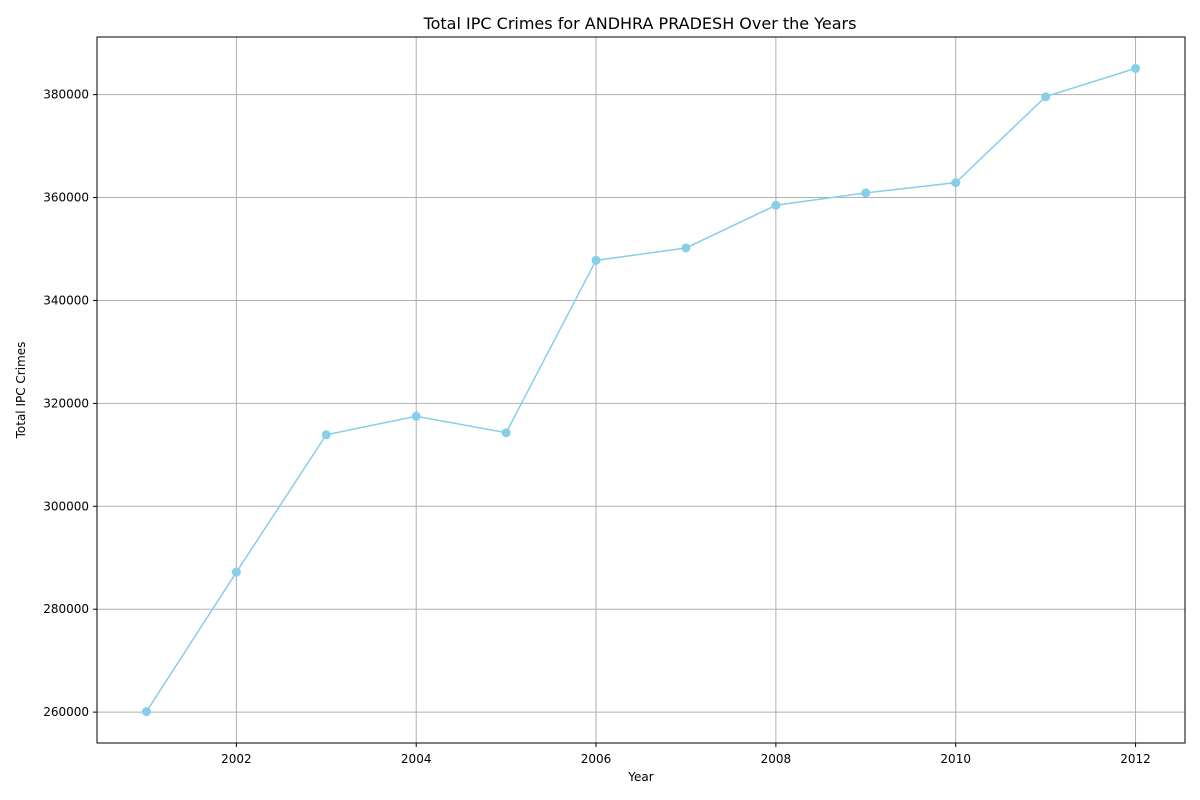  Describe the element at coordinates (66, 403) in the screenshot. I see `y-tick-label: 320000` at that location.